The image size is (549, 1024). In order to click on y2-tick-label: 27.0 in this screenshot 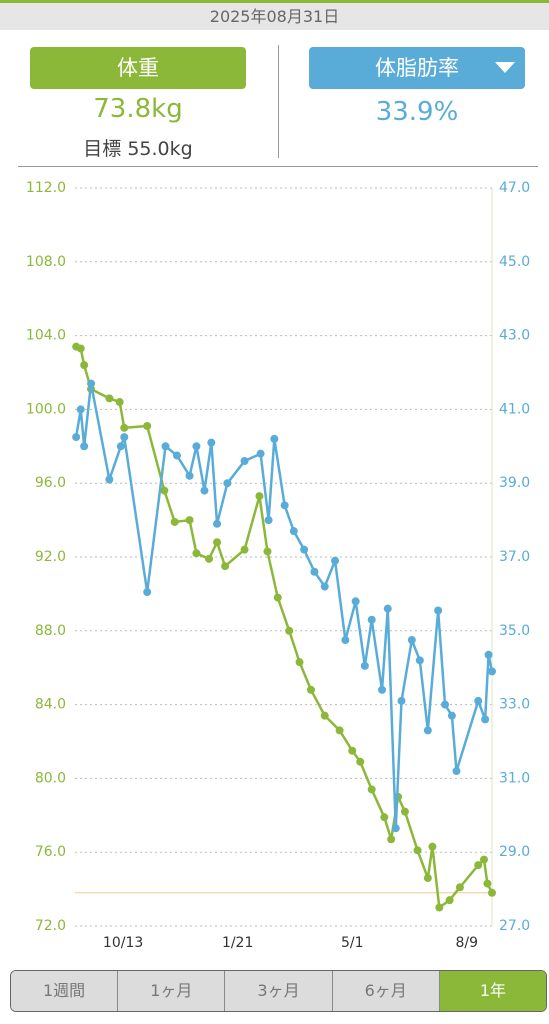, I will do `click(514, 926)`.